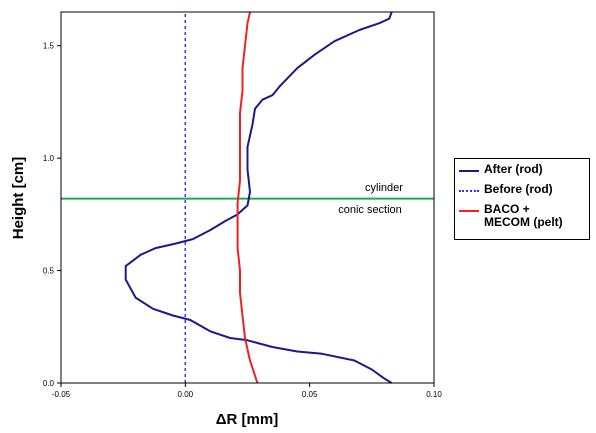  I want to click on x-tick-label: -0.05, so click(61, 394).